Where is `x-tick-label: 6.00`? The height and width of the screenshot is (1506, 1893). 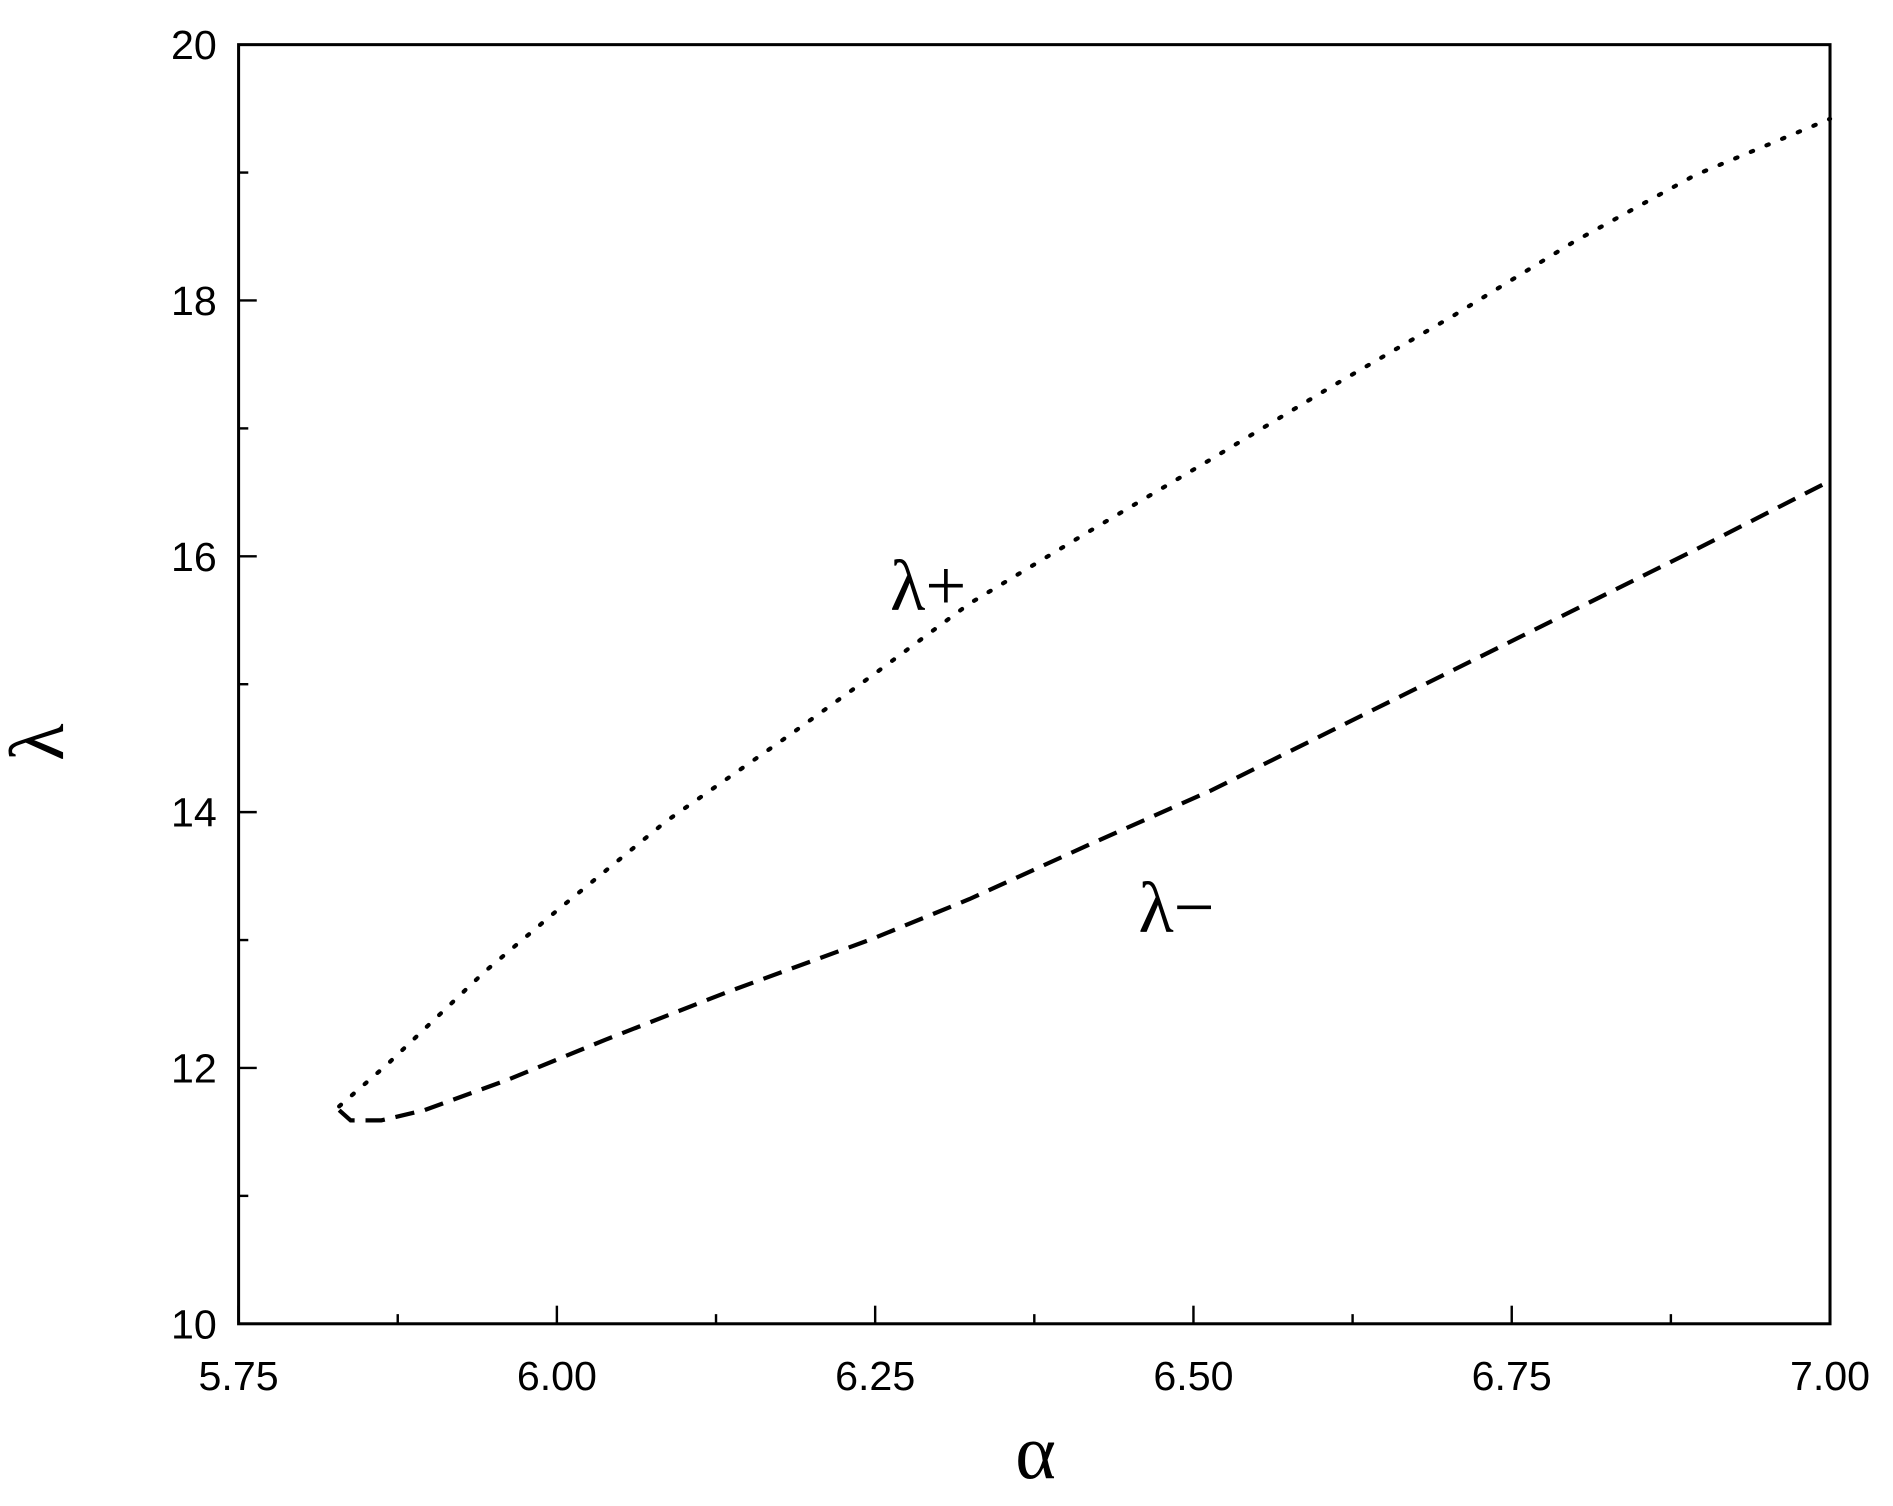
x-tick-label: 6.00 is located at coordinates (557, 1376).